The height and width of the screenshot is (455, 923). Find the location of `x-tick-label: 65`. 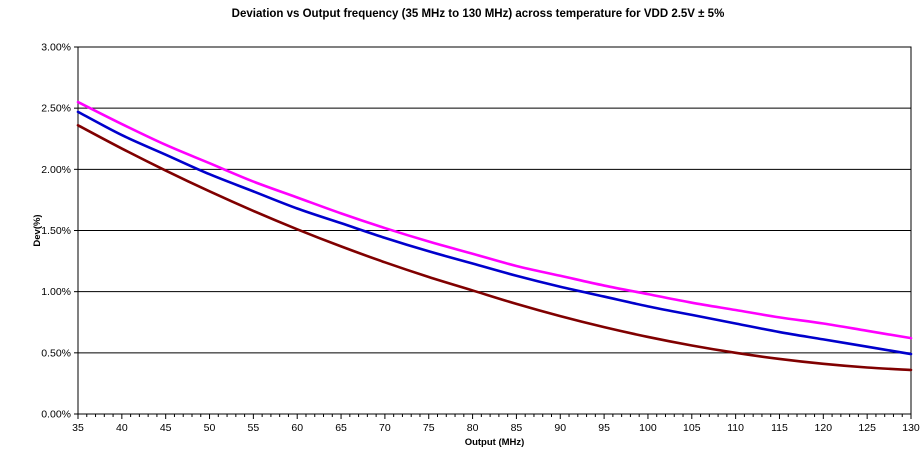

x-tick-label: 65 is located at coordinates (341, 428).